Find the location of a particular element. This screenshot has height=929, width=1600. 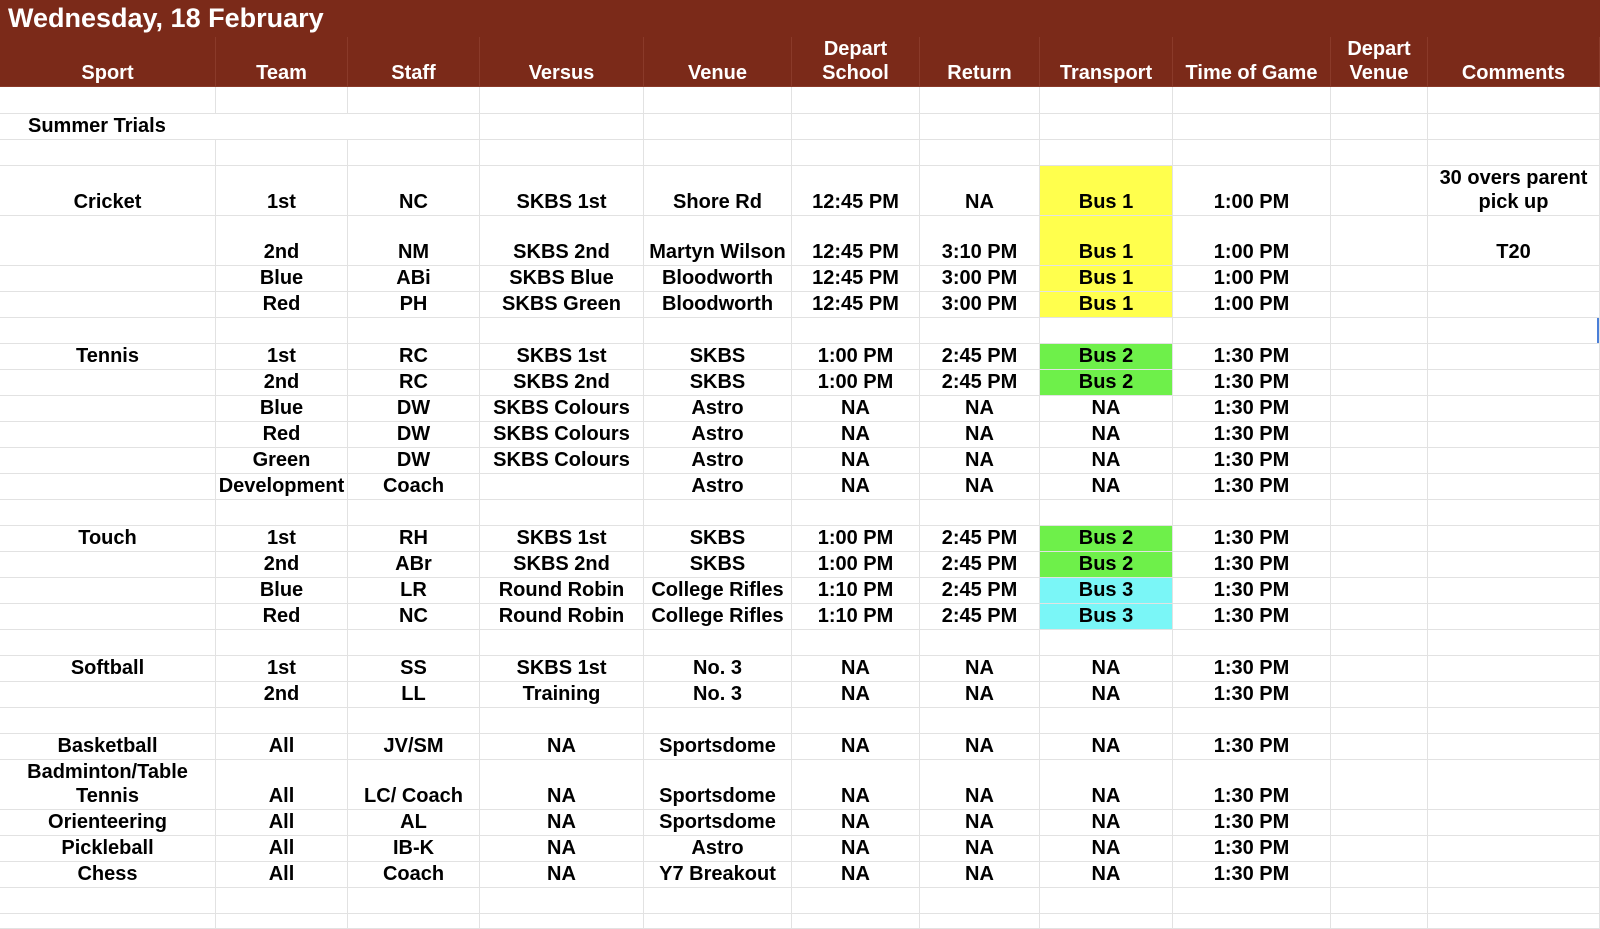

table-cell-versus: NA is located at coordinates (562, 849).